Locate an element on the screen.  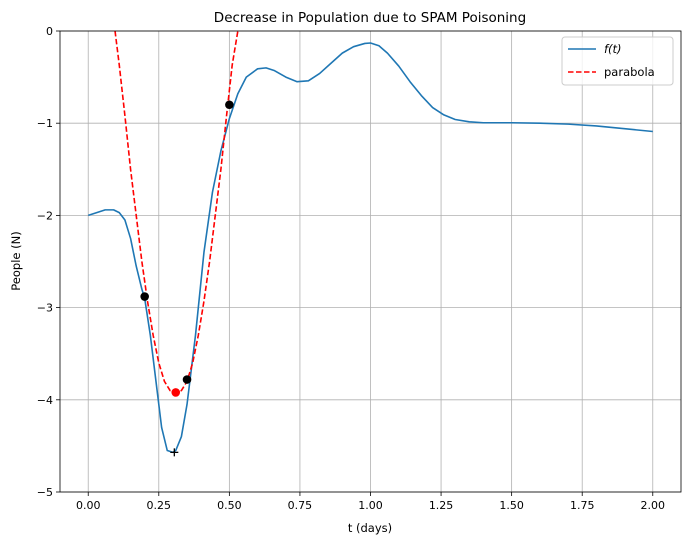
legend-label-ft: f(t) is located at coordinates (613, 49).